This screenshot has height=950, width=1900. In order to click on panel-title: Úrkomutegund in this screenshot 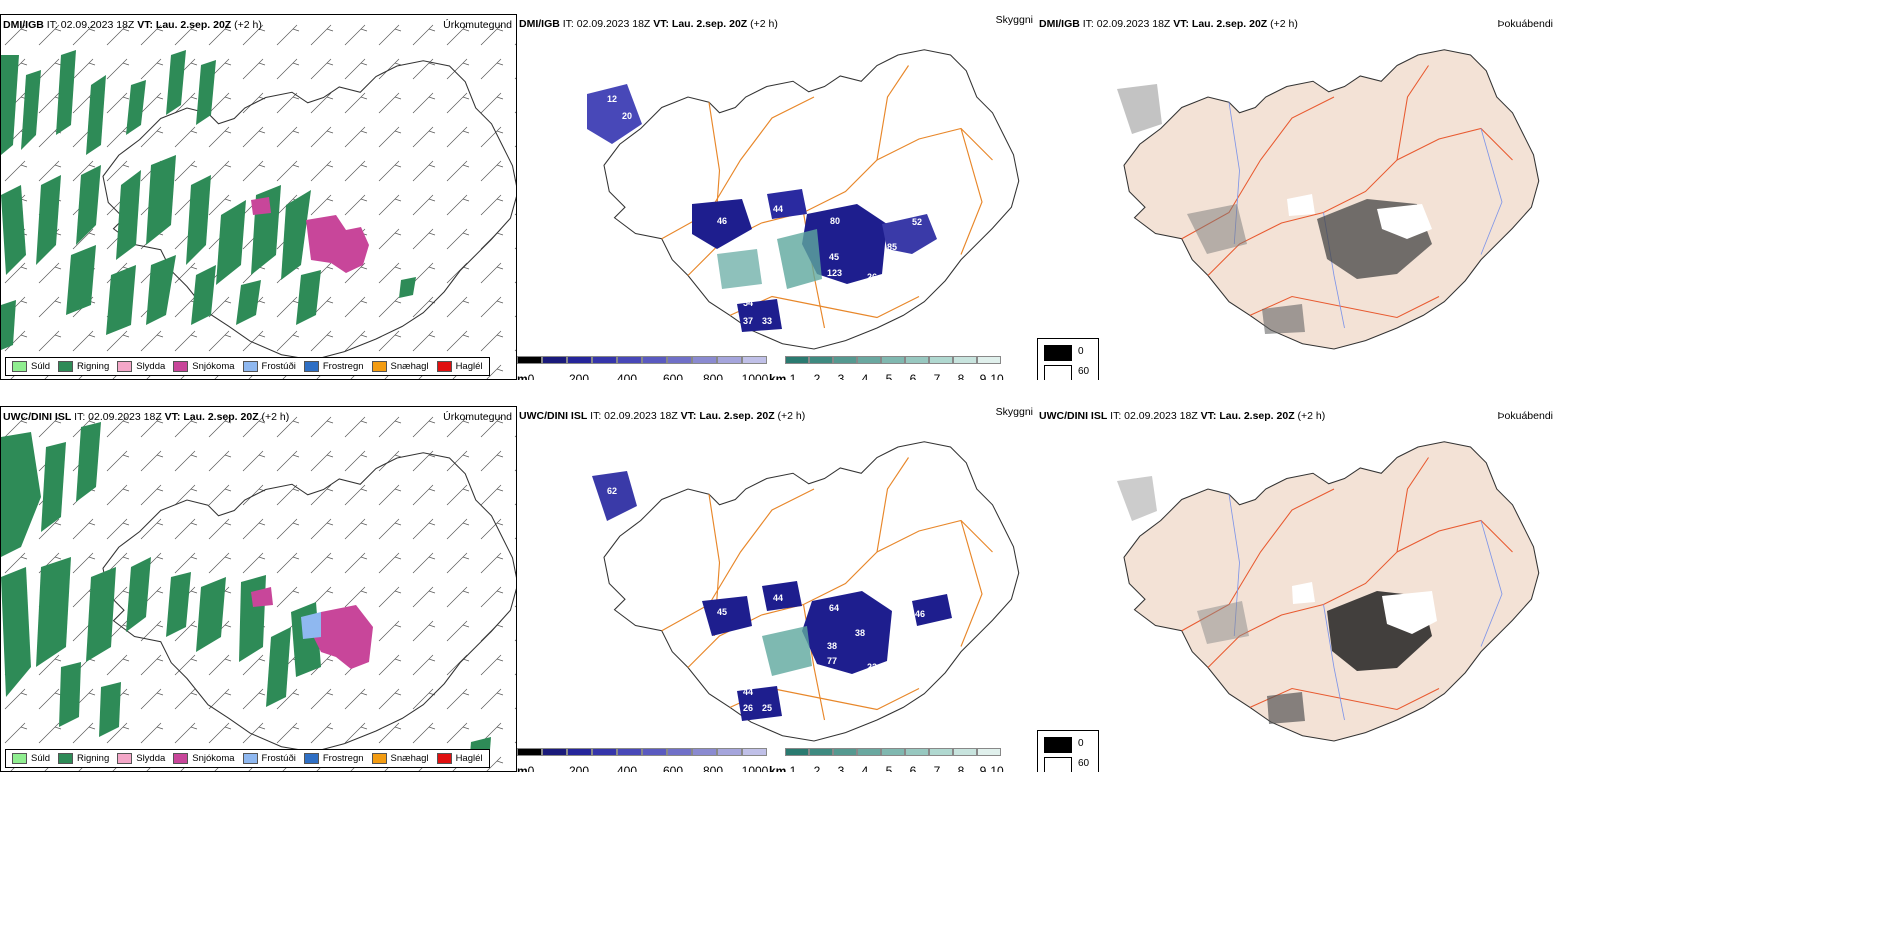, I will do `click(477, 417)`.